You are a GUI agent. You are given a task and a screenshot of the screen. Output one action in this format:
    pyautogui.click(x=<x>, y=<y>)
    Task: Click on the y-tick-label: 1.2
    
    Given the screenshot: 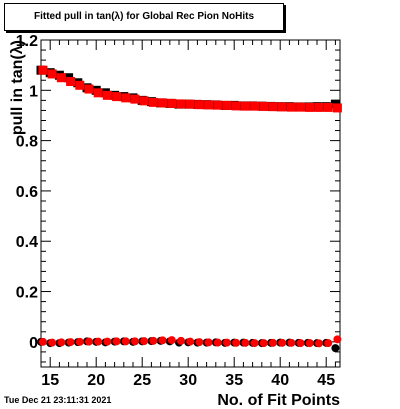 What is the action you would take?
    pyautogui.click(x=27, y=41)
    